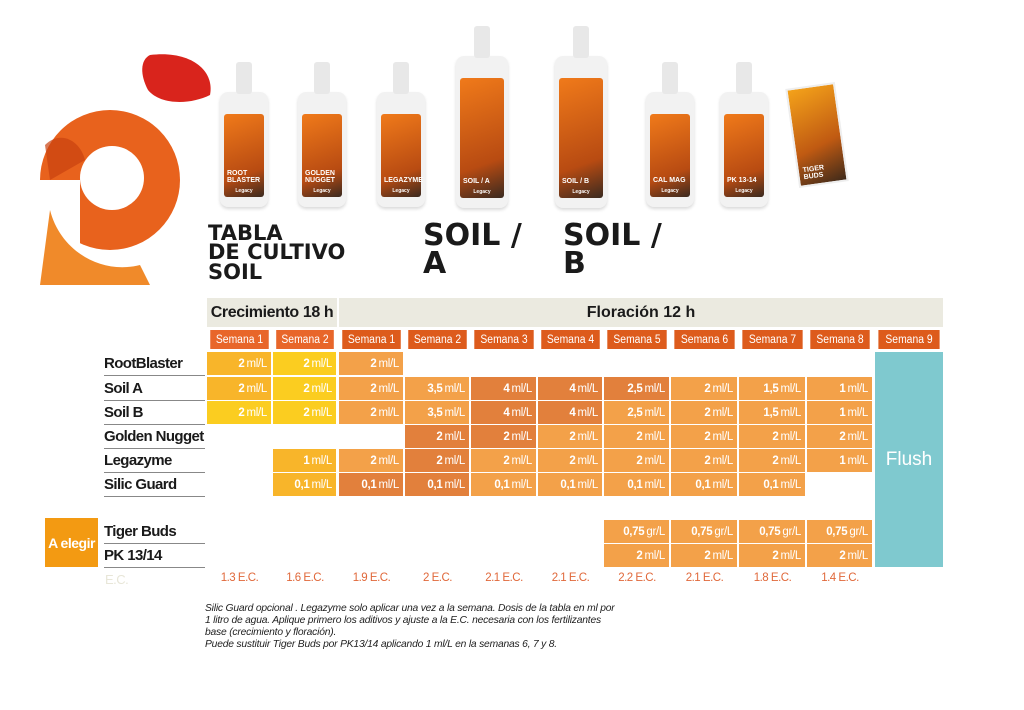 The image size is (1024, 710). What do you see at coordinates (305, 578) in the screenshot?
I see `ec-value: 1.6 E.C.` at bounding box center [305, 578].